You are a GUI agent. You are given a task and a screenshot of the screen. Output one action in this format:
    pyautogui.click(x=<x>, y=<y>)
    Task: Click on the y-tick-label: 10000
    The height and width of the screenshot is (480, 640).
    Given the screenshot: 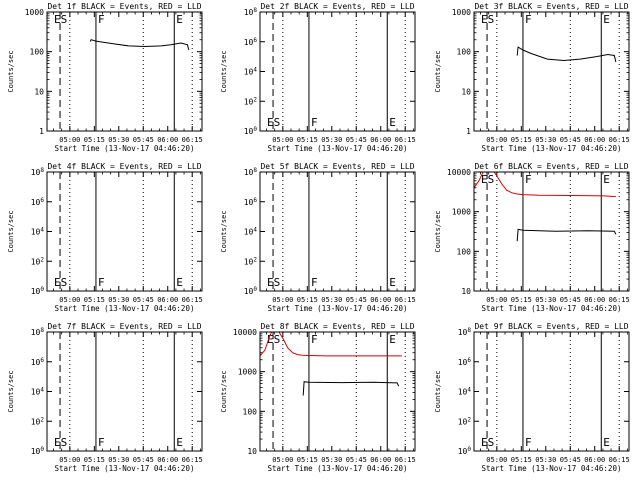 What is the action you would take?
    pyautogui.click(x=459, y=172)
    